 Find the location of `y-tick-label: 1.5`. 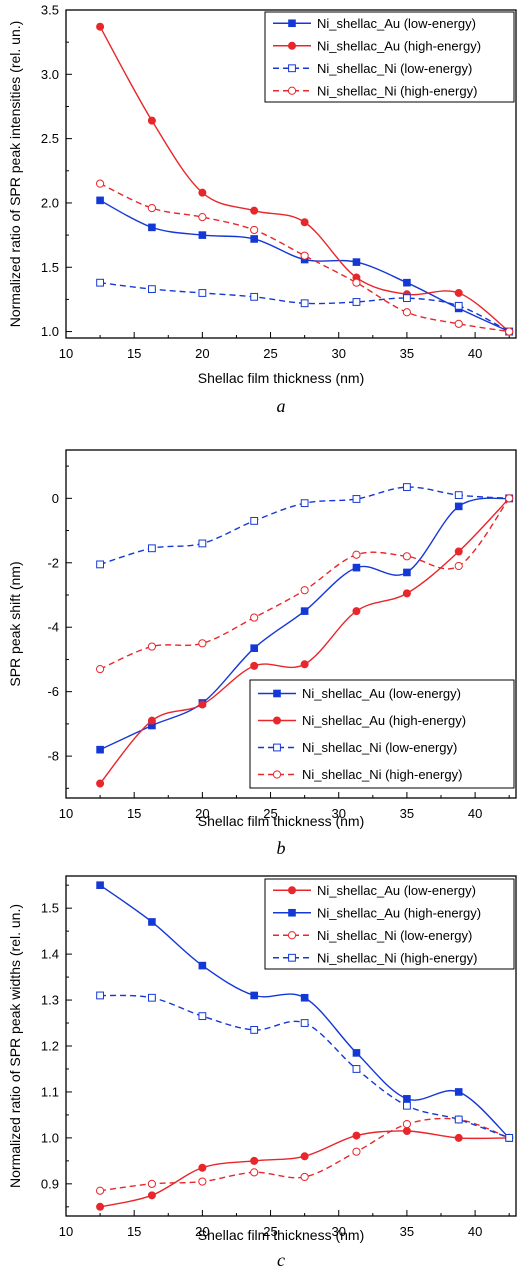

y-tick-label: 1.5 is located at coordinates (50, 908).